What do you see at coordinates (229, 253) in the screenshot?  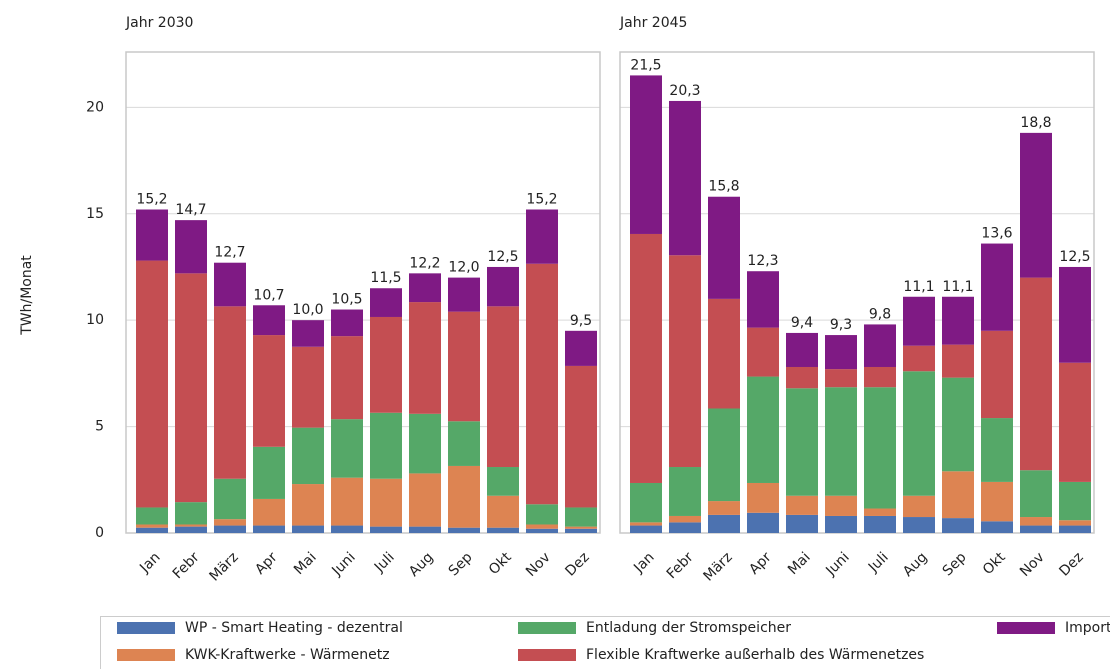 I see `total-label: 12,7` at bounding box center [229, 253].